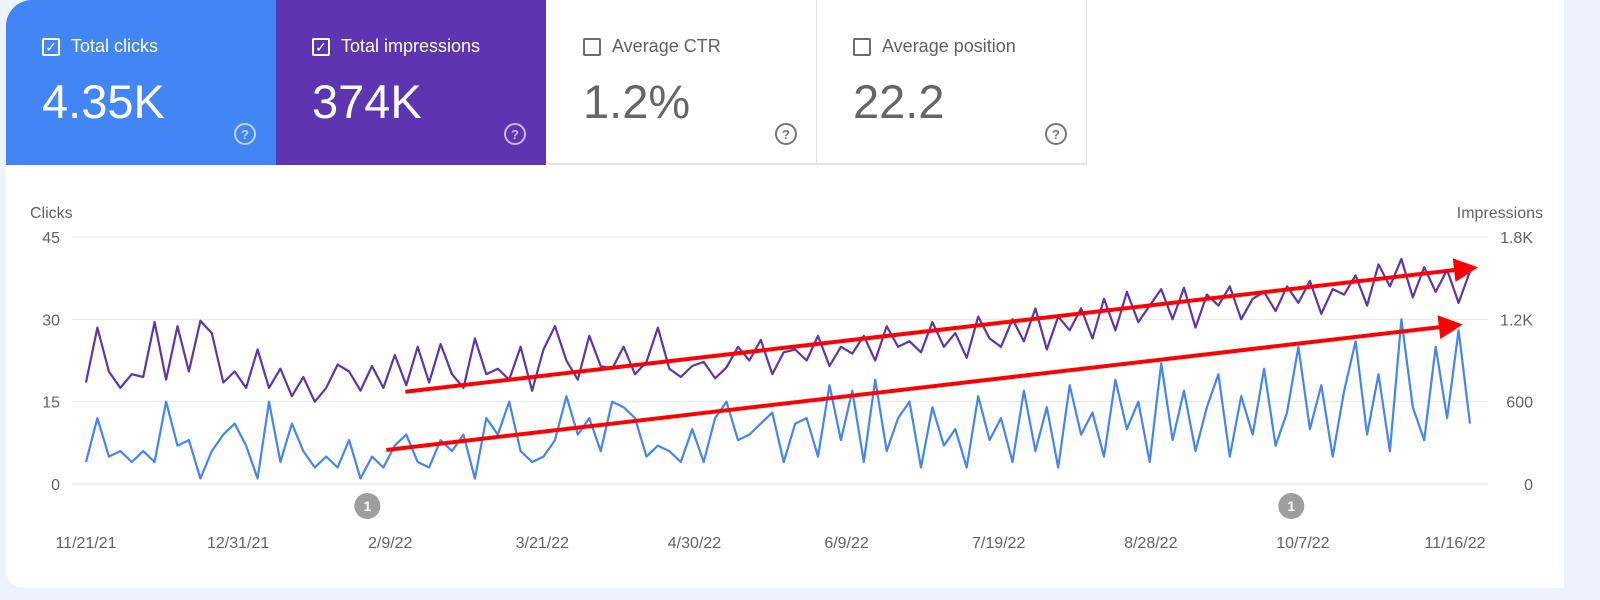 The height and width of the screenshot is (600, 1600). What do you see at coordinates (899, 101) in the screenshot?
I see `metric-value: 22.2` at bounding box center [899, 101].